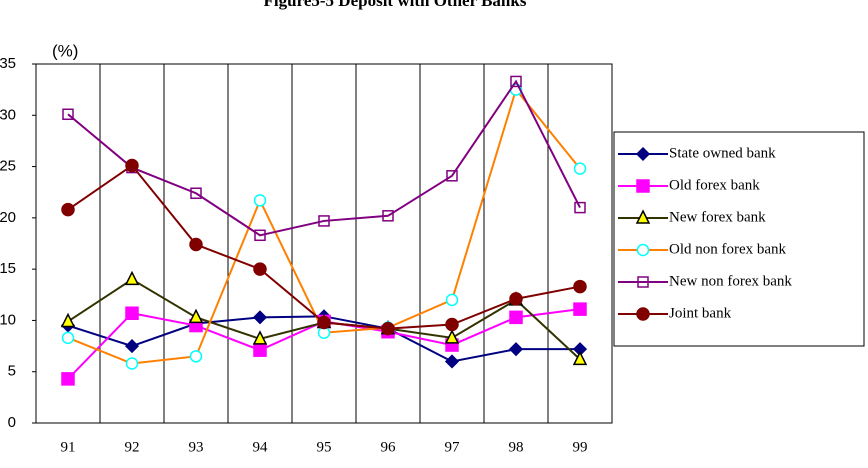  I want to click on legend-label: New non forex bank, so click(730, 281).